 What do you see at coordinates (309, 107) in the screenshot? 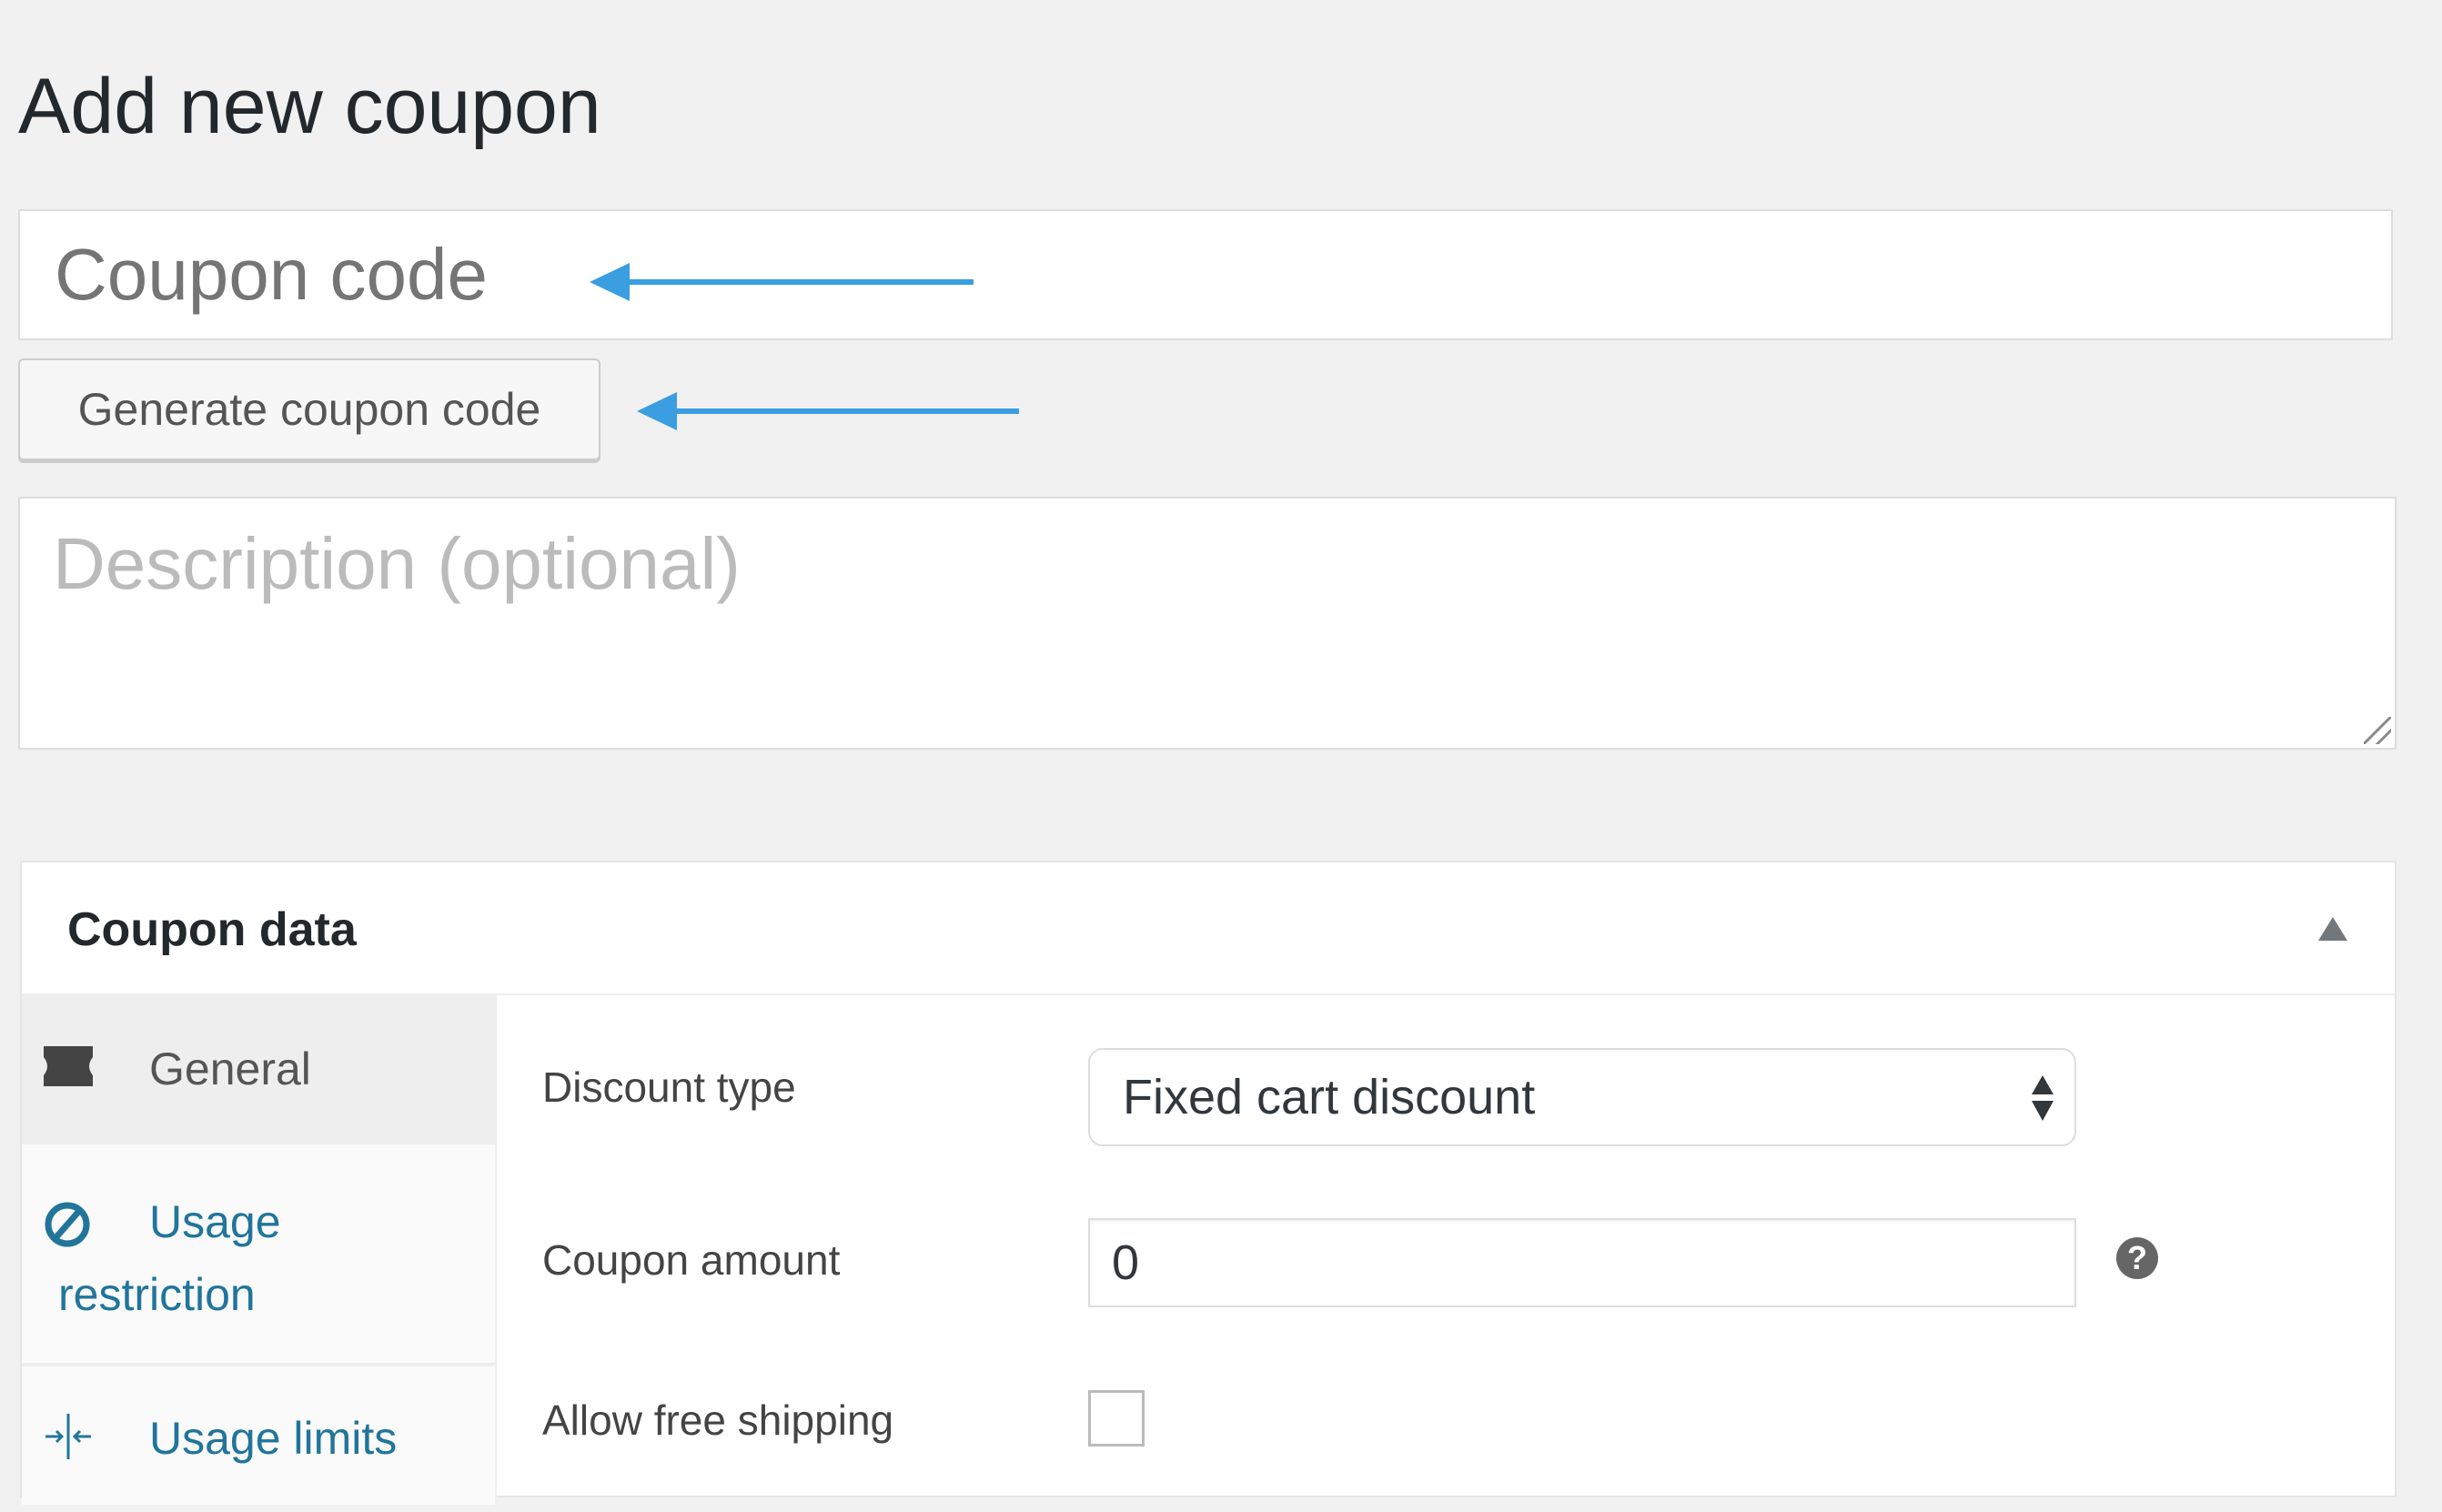
I see `page-title: Add new coupon` at bounding box center [309, 107].